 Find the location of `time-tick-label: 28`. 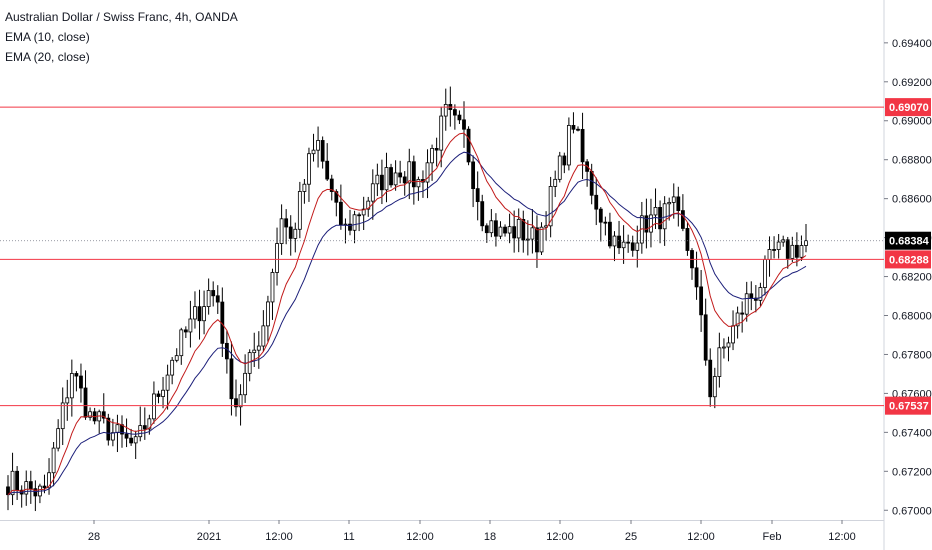

time-tick-label: 28 is located at coordinates (94, 537).